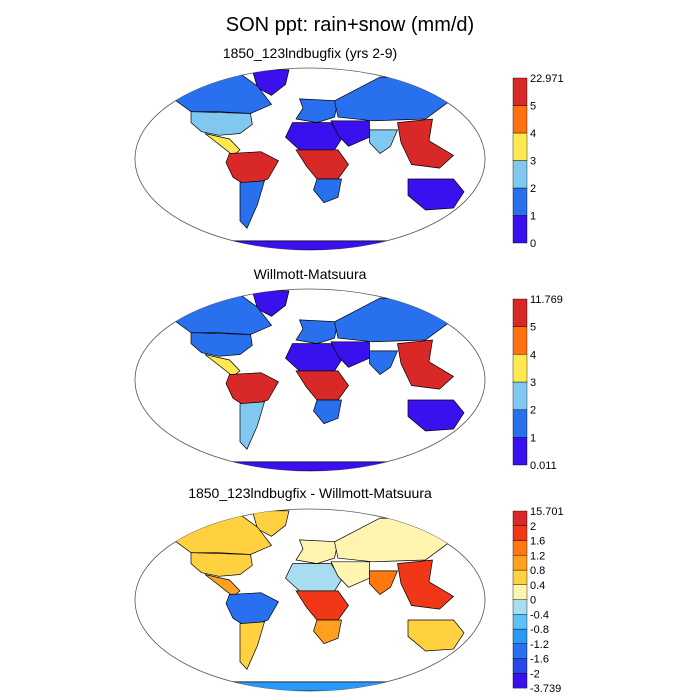 This screenshot has height=700, width=700. What do you see at coordinates (537, 556) in the screenshot?
I see `colorbar-tick-label: 1.2` at bounding box center [537, 556].